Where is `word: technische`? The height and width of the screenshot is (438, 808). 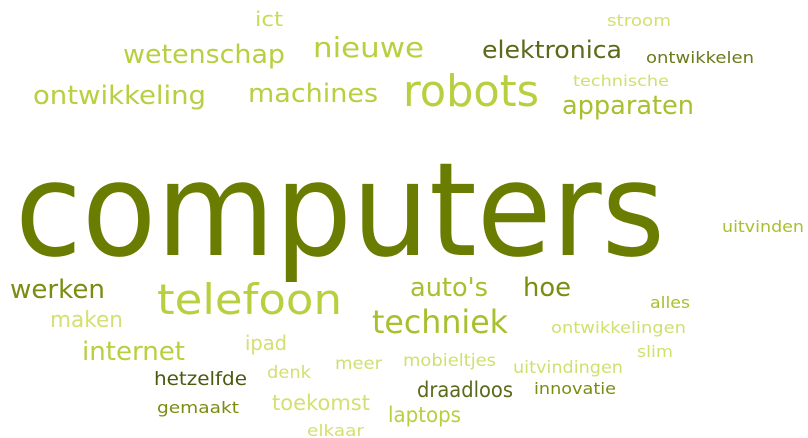 word: technische is located at coordinates (621, 81).